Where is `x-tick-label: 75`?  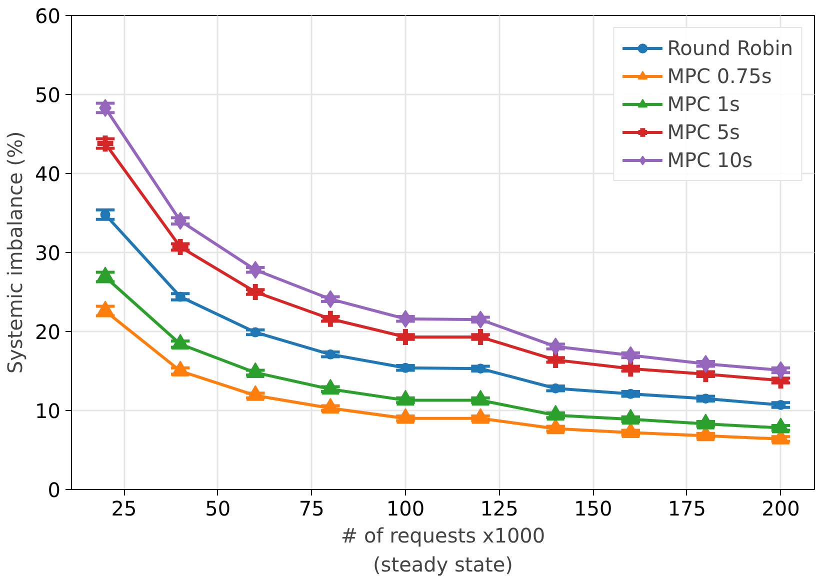
x-tick-label: 75 is located at coordinates (311, 508).